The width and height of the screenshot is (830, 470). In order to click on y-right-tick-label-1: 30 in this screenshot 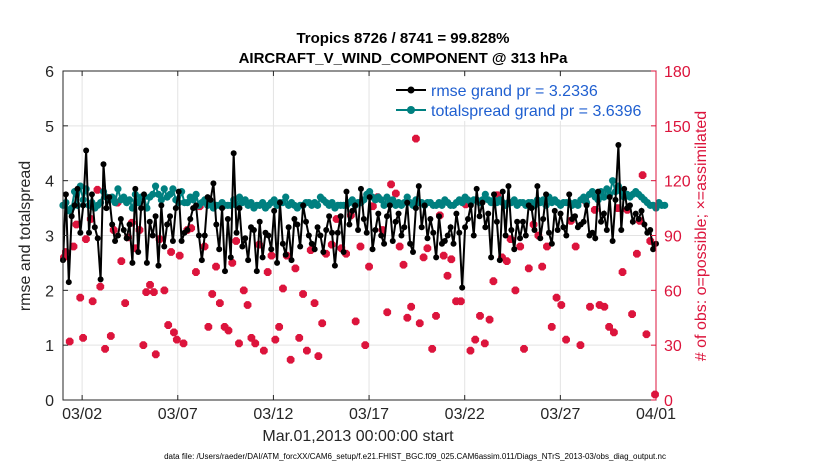, I will do `click(673, 346)`.